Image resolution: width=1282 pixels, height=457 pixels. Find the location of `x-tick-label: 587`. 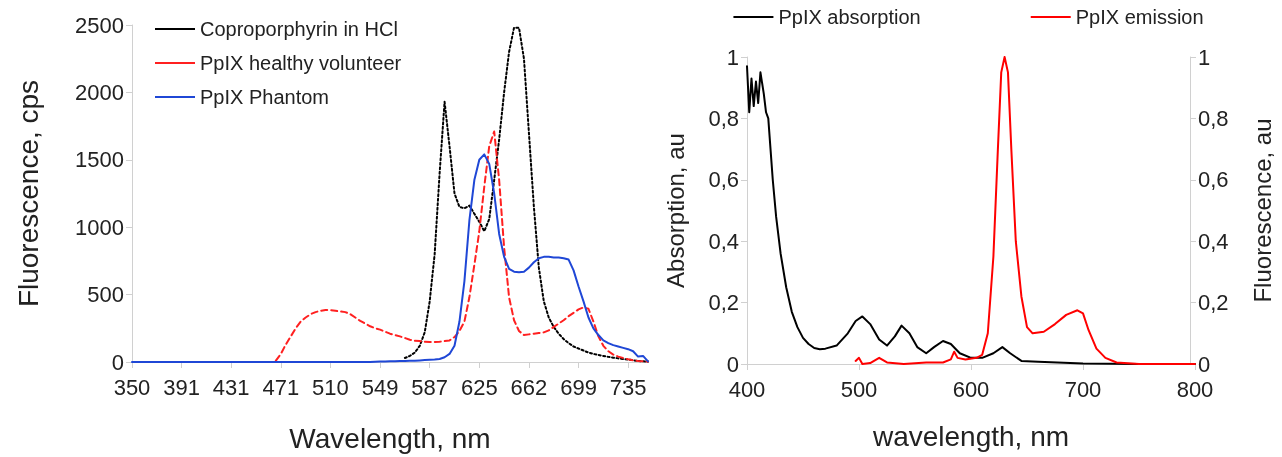

x-tick-label: 587 is located at coordinates (430, 387).